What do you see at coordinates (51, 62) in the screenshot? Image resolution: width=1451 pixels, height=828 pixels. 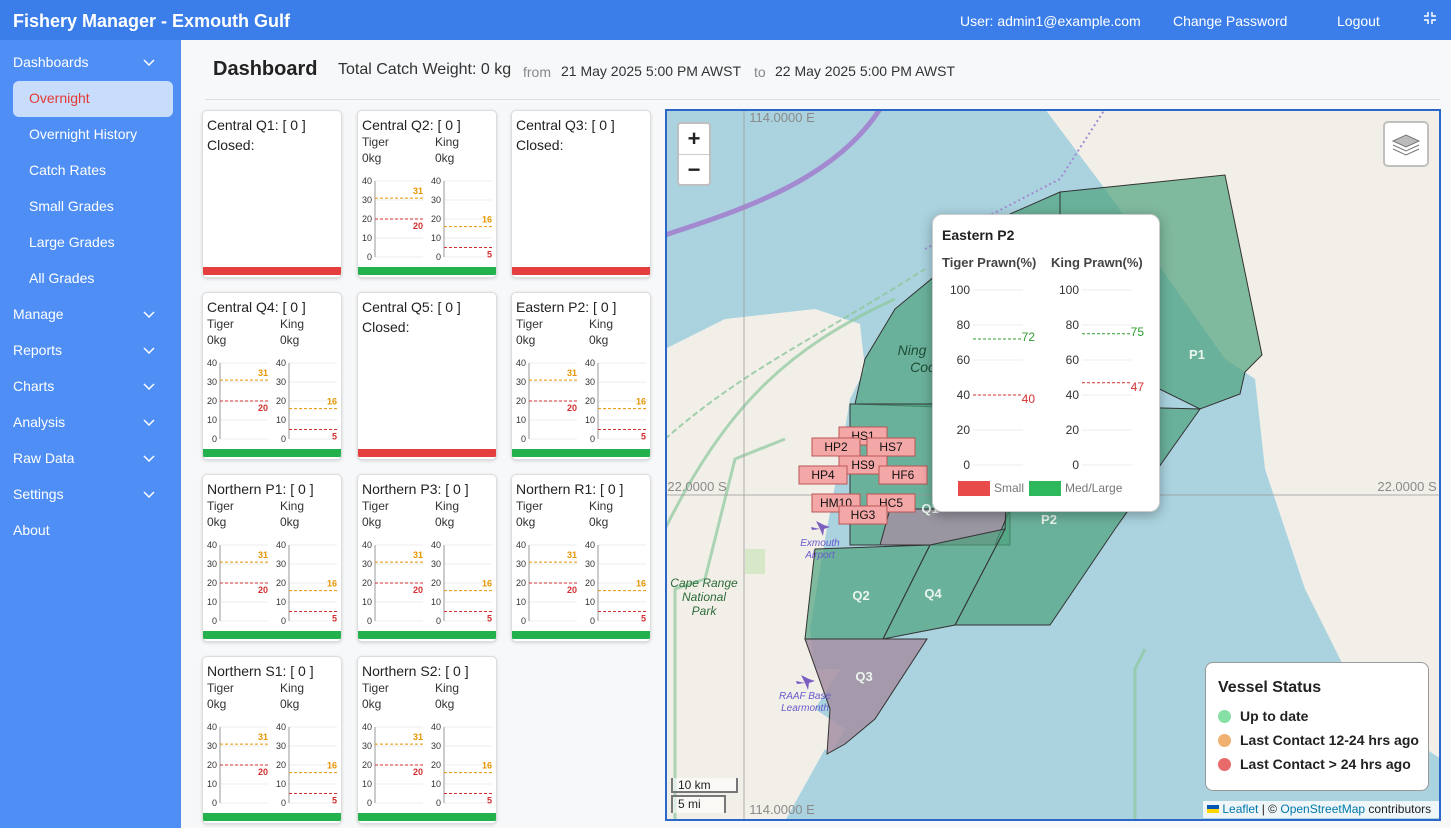 I see `nav-item: Dashboards` at bounding box center [51, 62].